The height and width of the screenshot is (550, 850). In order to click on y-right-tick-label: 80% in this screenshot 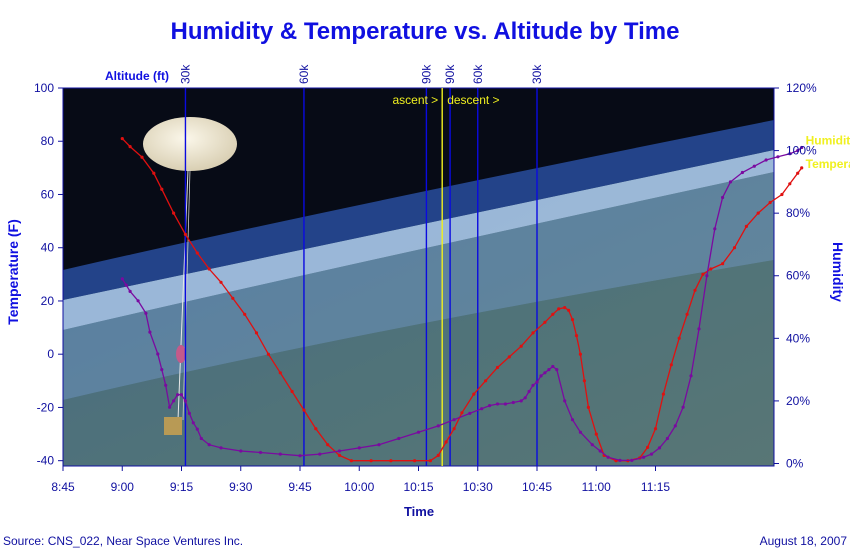, I will do `click(798, 213)`.